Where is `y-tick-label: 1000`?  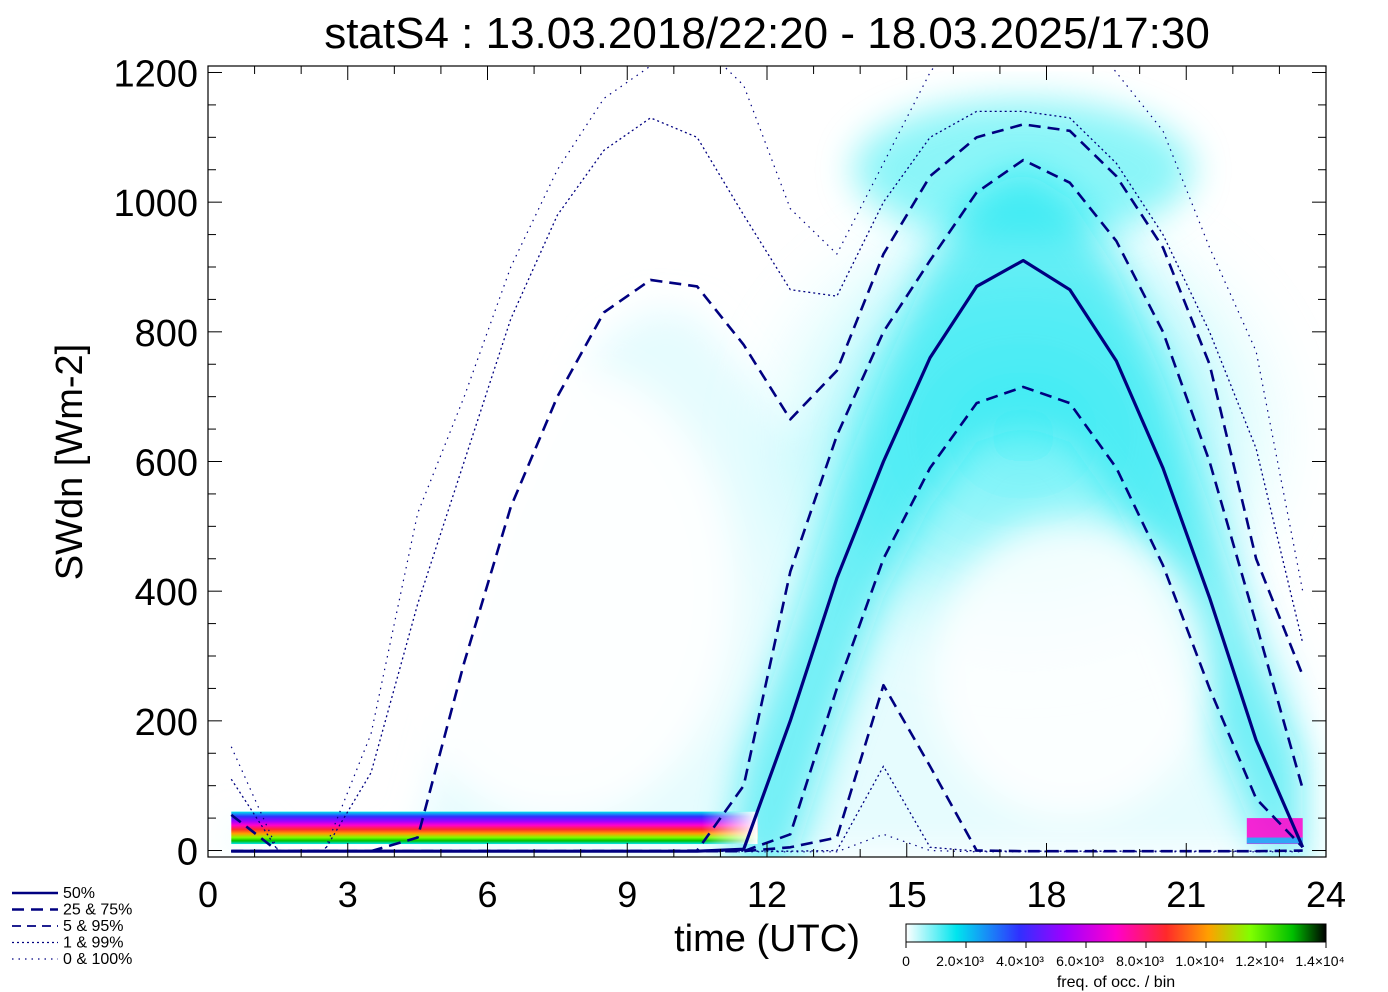
y-tick-label: 1000 is located at coordinates (155, 204).